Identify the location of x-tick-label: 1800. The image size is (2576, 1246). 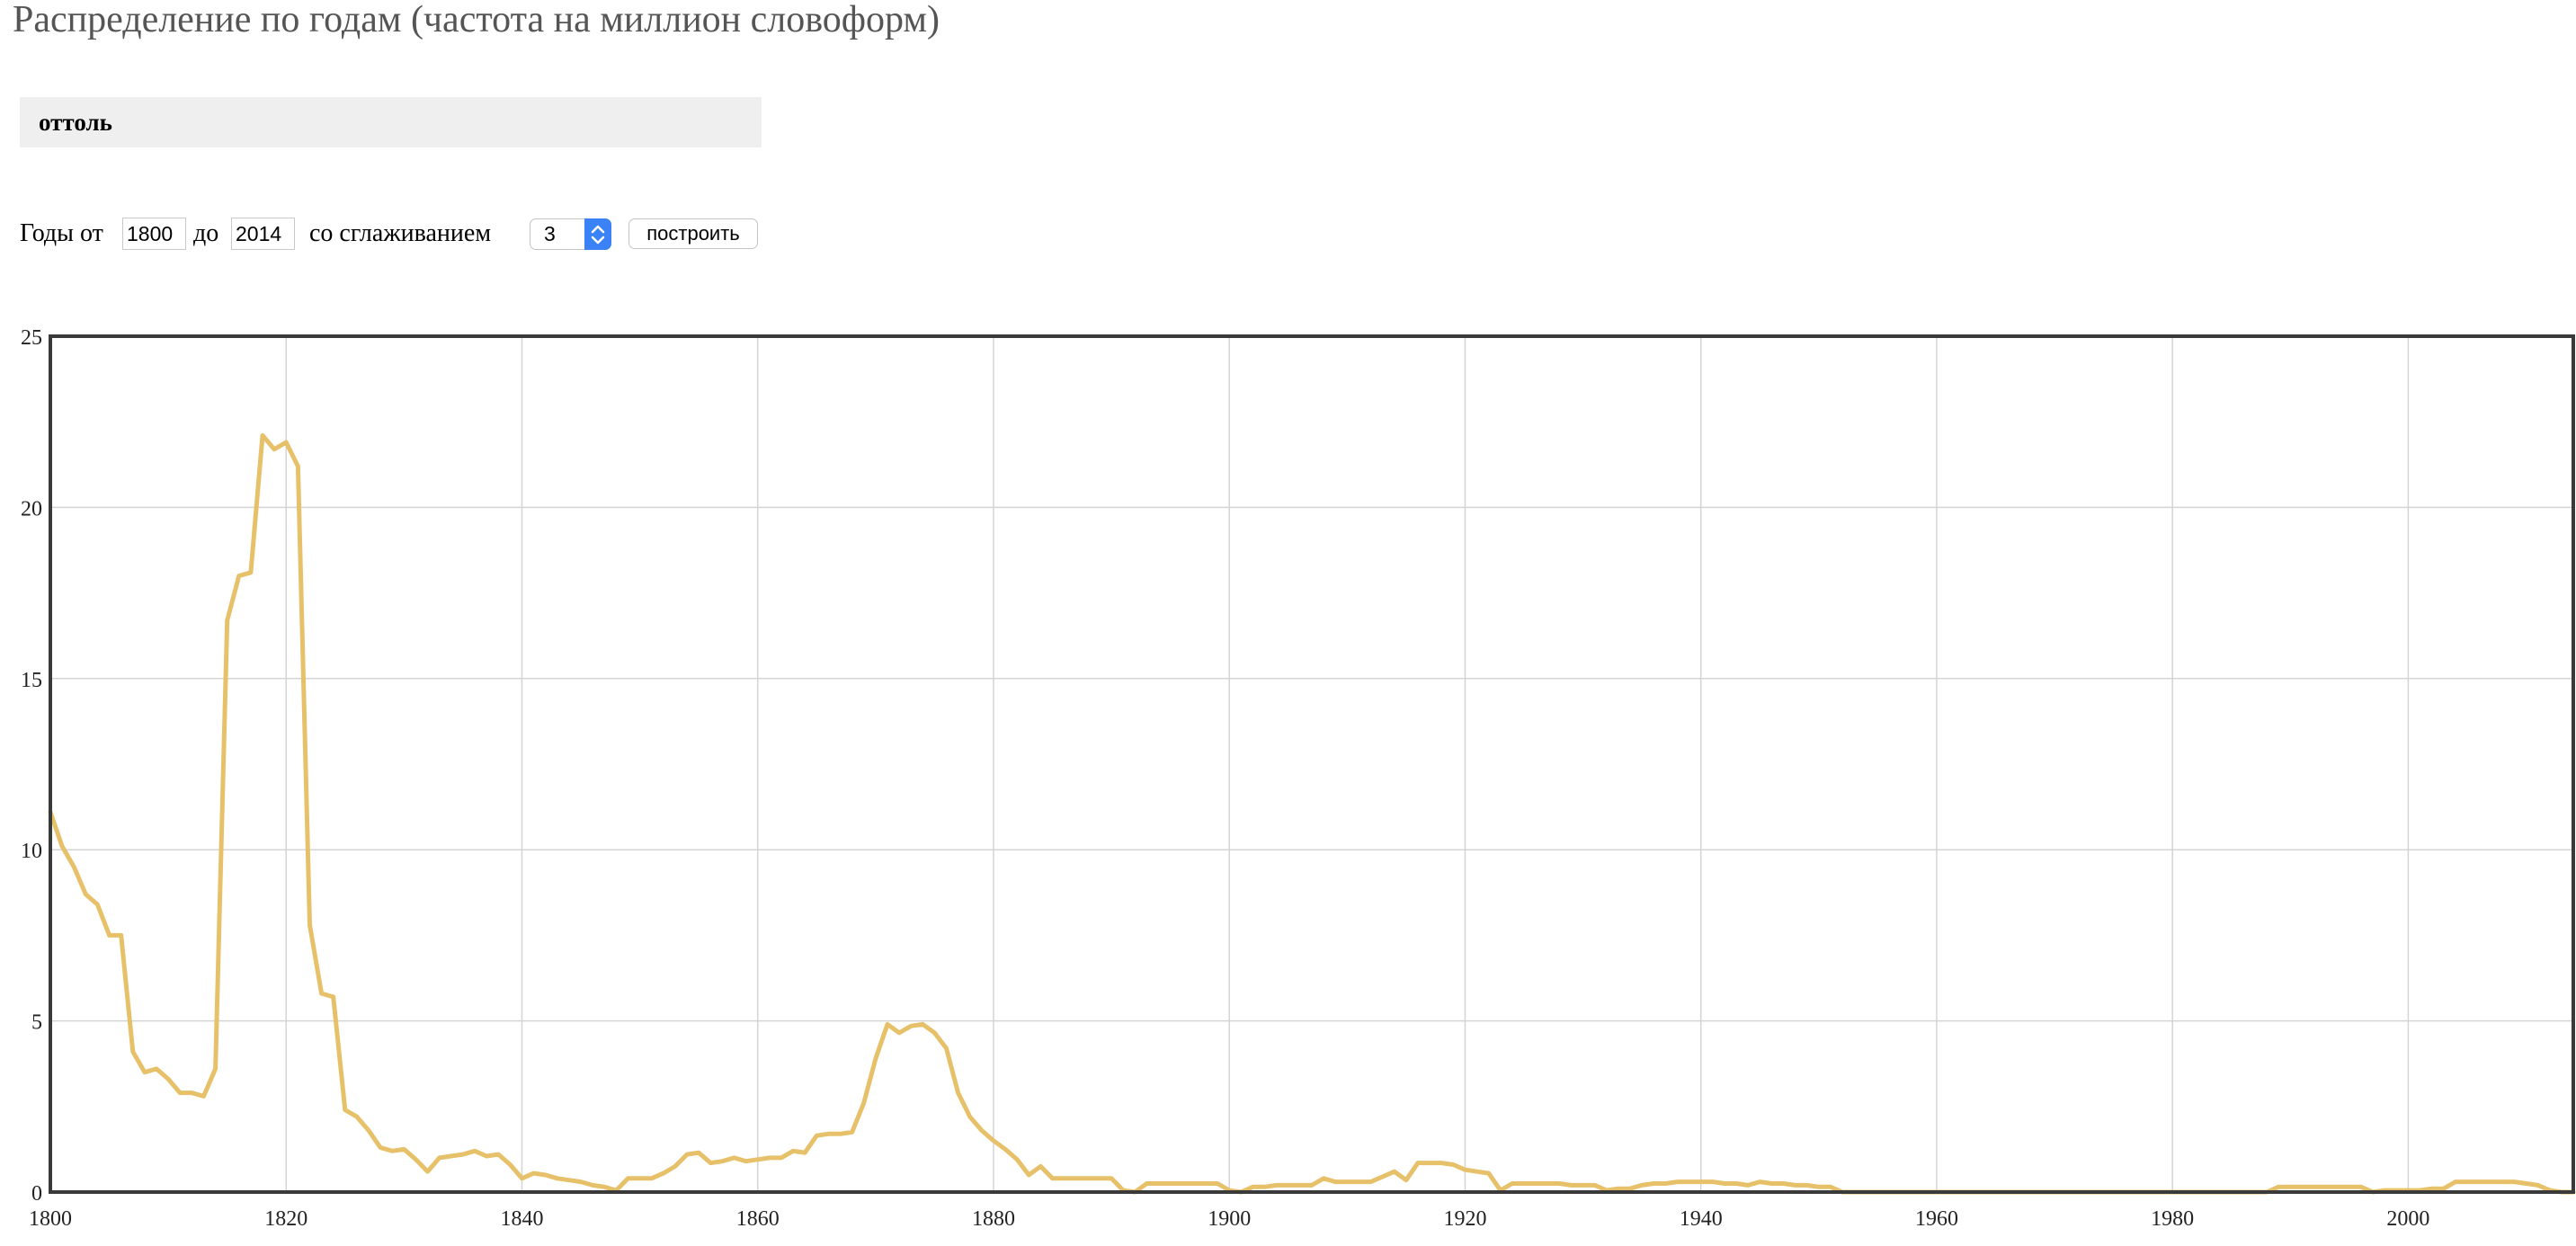
(51, 1219).